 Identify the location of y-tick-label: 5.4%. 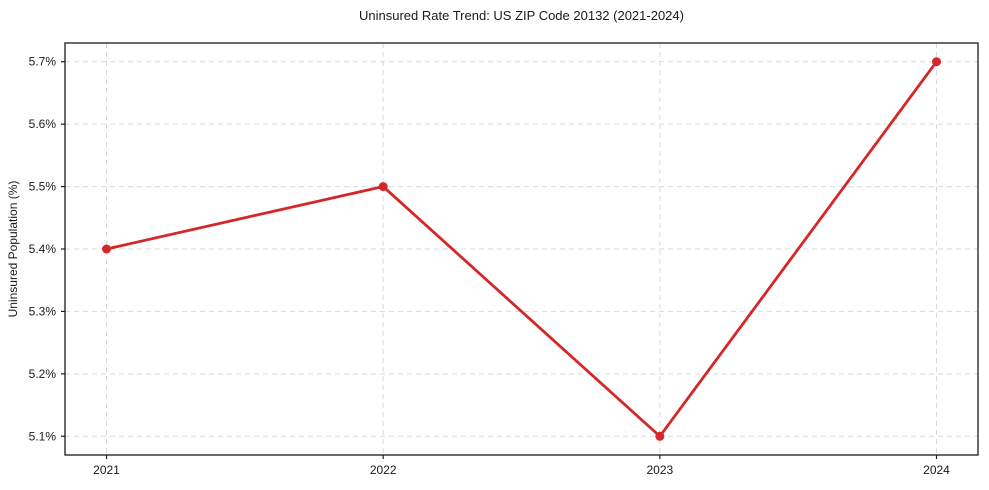
(43, 249).